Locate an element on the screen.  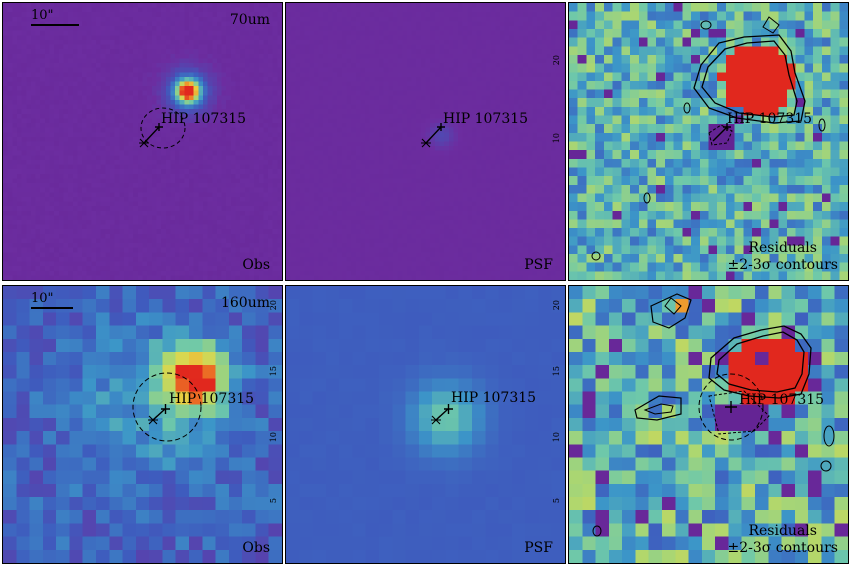
overlay-160um-psf: 20 15 10 5 is located at coordinates (496, 401).